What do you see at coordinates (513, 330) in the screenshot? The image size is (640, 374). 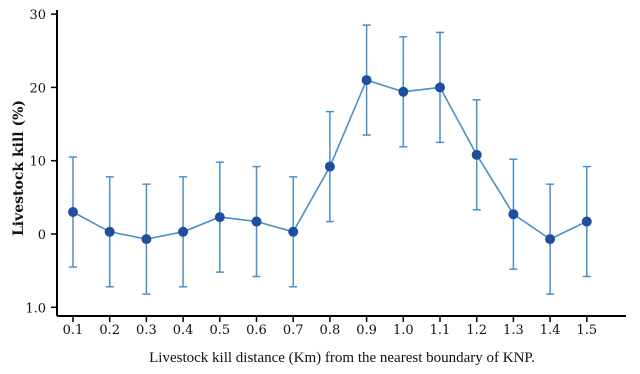 I see `x-tick-label: 1.3` at bounding box center [513, 330].